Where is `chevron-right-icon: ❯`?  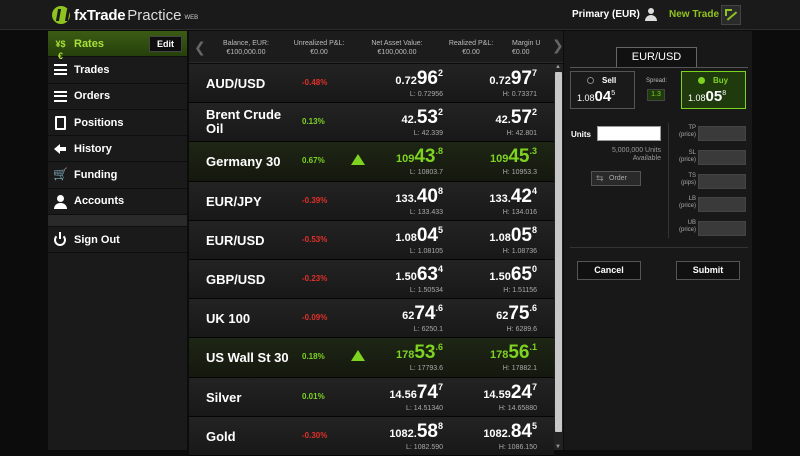
chevron-right-icon: ❯ is located at coordinates (558, 45).